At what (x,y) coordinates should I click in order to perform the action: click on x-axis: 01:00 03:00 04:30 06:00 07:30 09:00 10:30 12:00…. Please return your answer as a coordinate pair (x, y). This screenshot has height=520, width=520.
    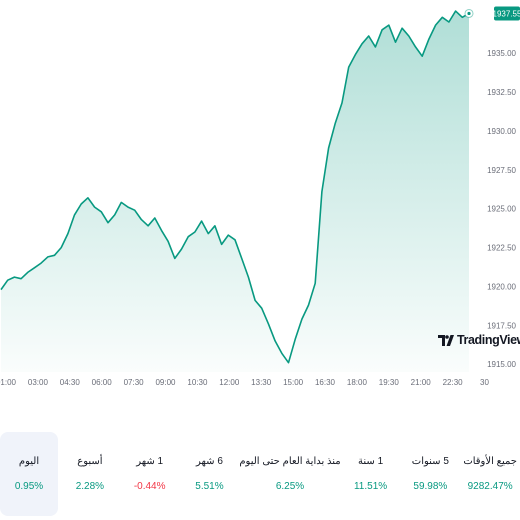
    Looking at the image, I should click on (244, 382).